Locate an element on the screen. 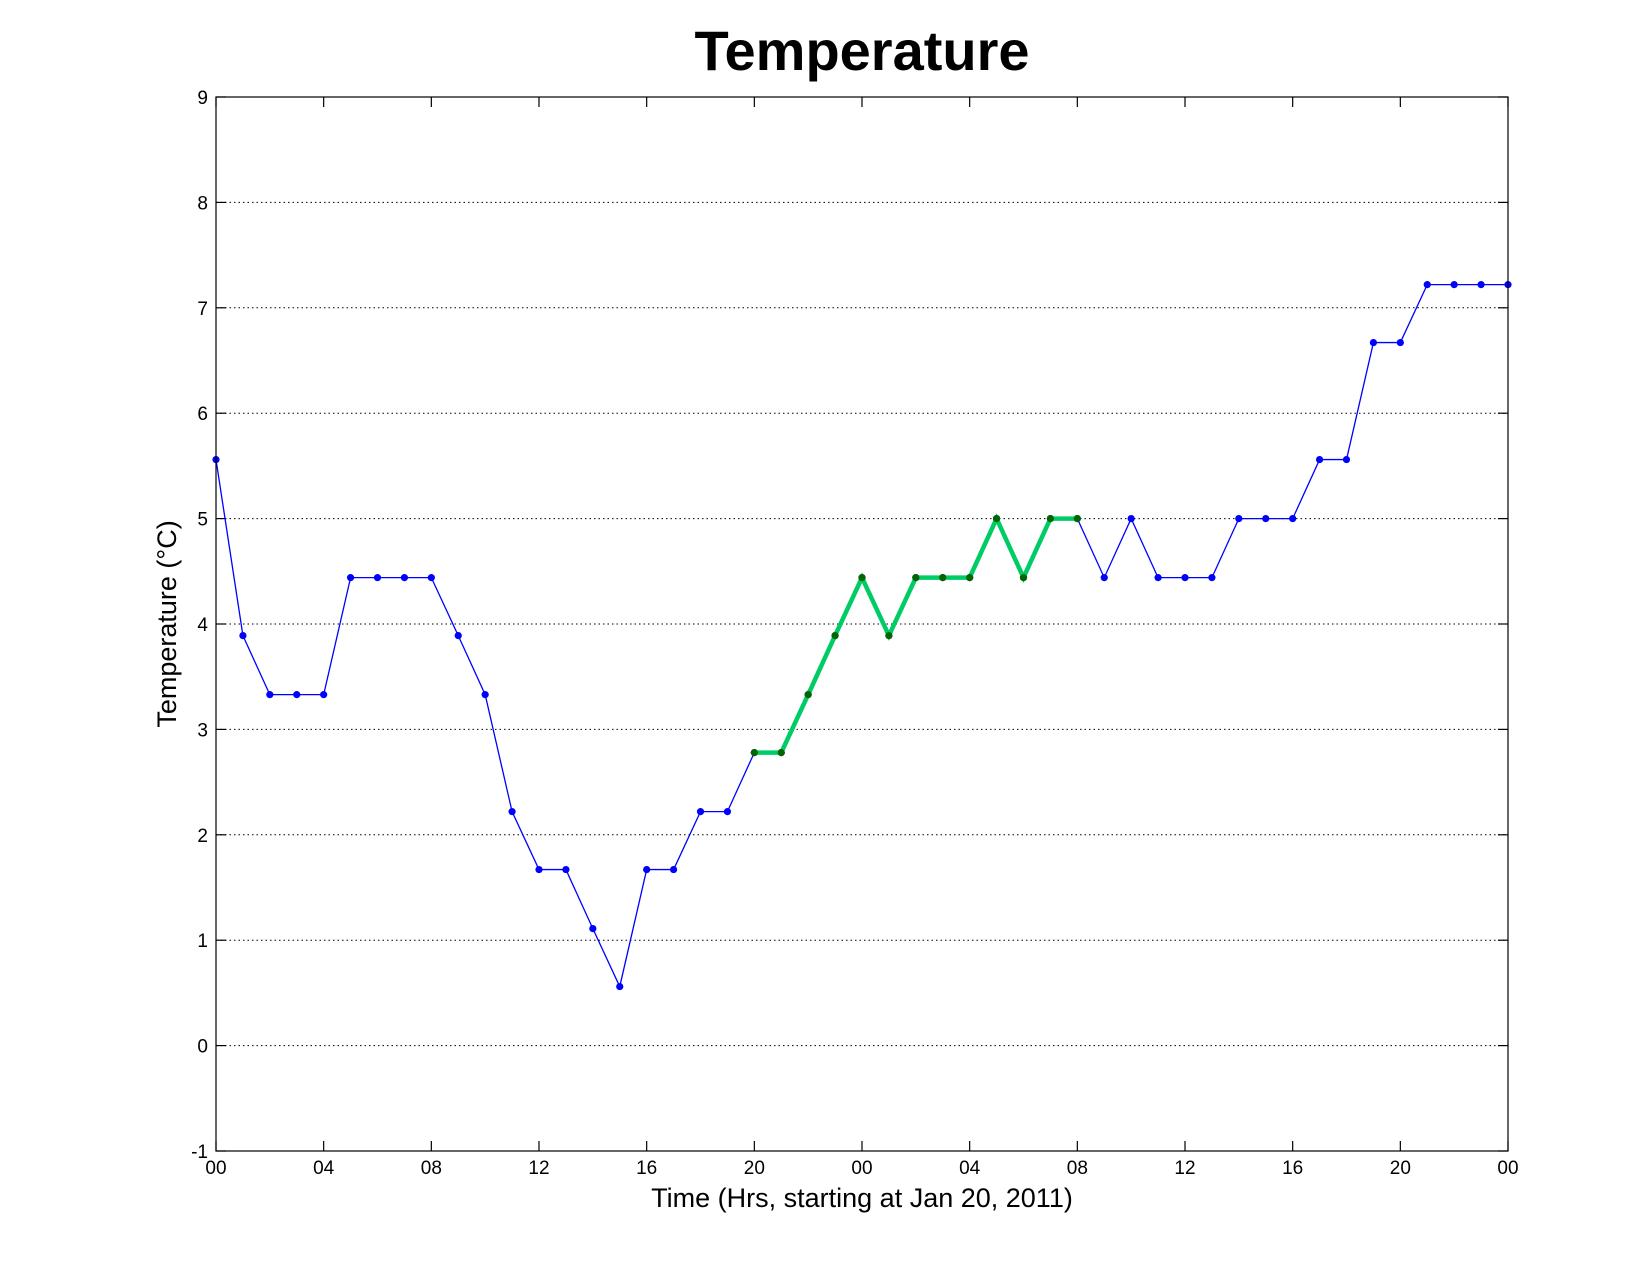 The height and width of the screenshot is (1280, 1650). y-tick-label: 2 is located at coordinates (202, 836).